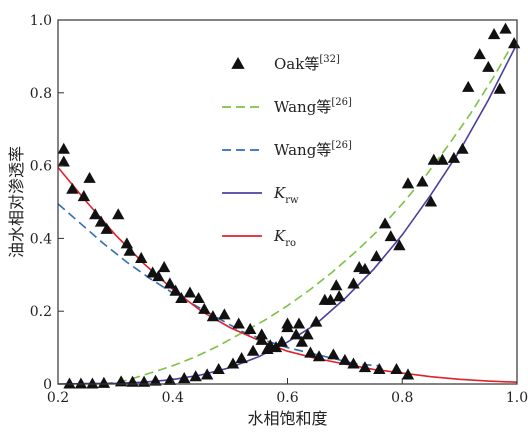  I want to click on x-tick-label: 0.4, so click(173, 398).